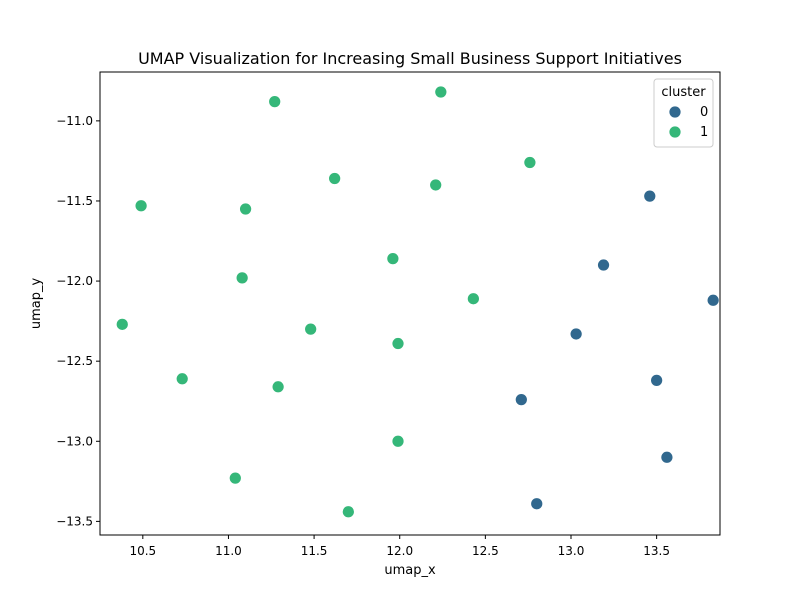  What do you see at coordinates (571, 551) in the screenshot?
I see `x-tick-label: 13.0` at bounding box center [571, 551].